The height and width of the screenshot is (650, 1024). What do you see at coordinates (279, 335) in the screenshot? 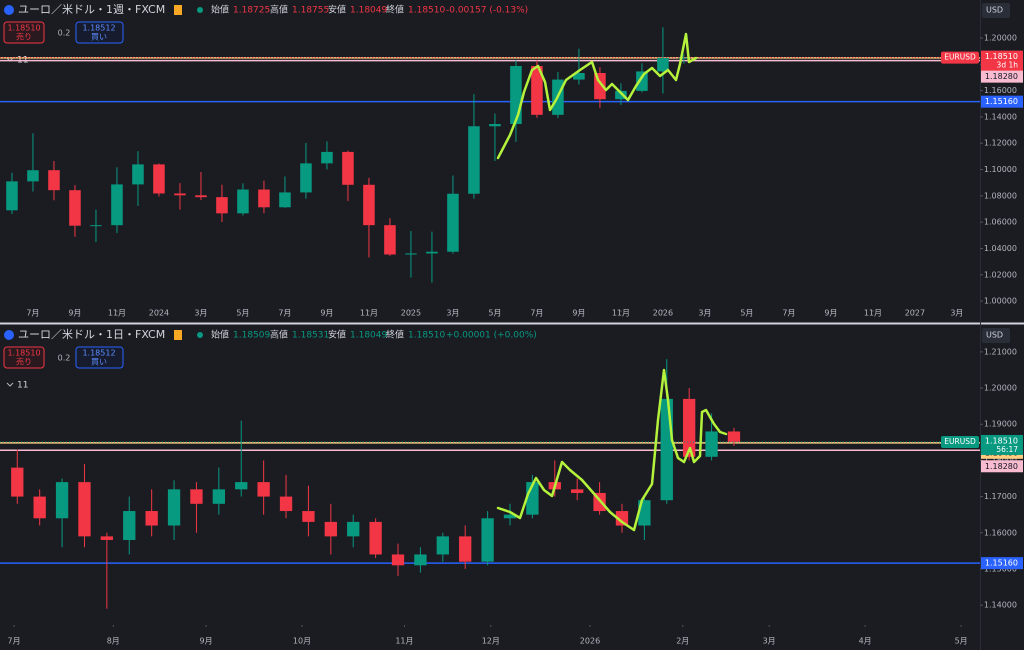
I see `ohlc-high-label: 高値` at bounding box center [279, 335].